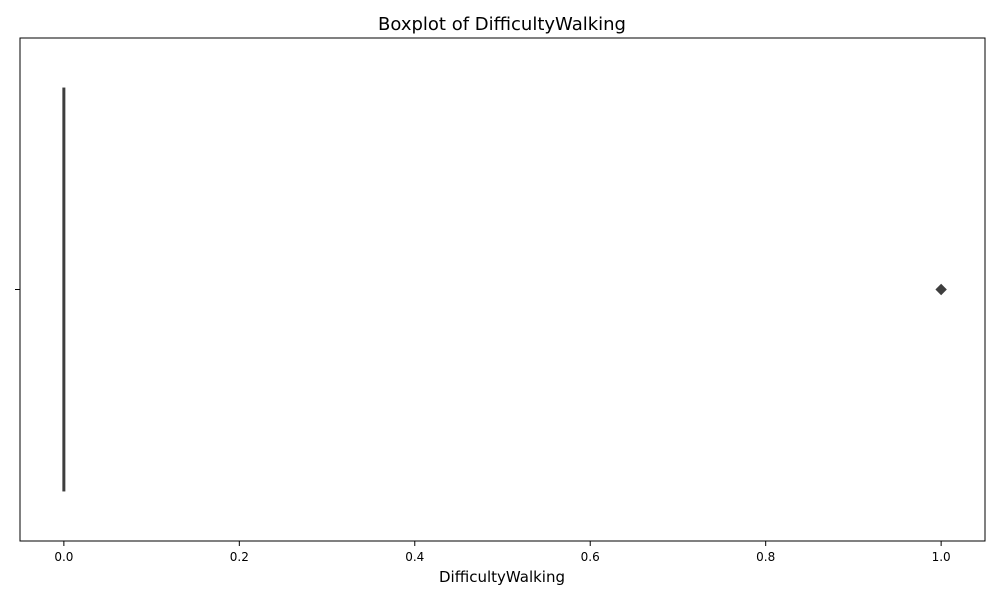 Image resolution: width=1000 pixels, height=600 pixels. Describe the element at coordinates (765, 557) in the screenshot. I see `x-tick-label: 0.8` at that location.